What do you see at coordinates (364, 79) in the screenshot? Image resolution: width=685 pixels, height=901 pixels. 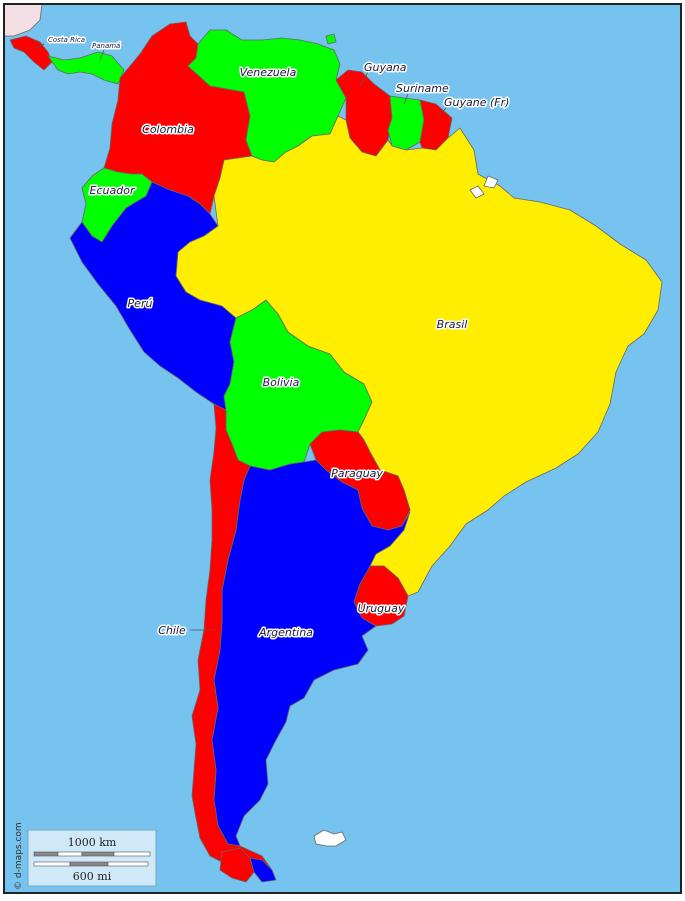 I see `guyana-leader` at bounding box center [364, 79].